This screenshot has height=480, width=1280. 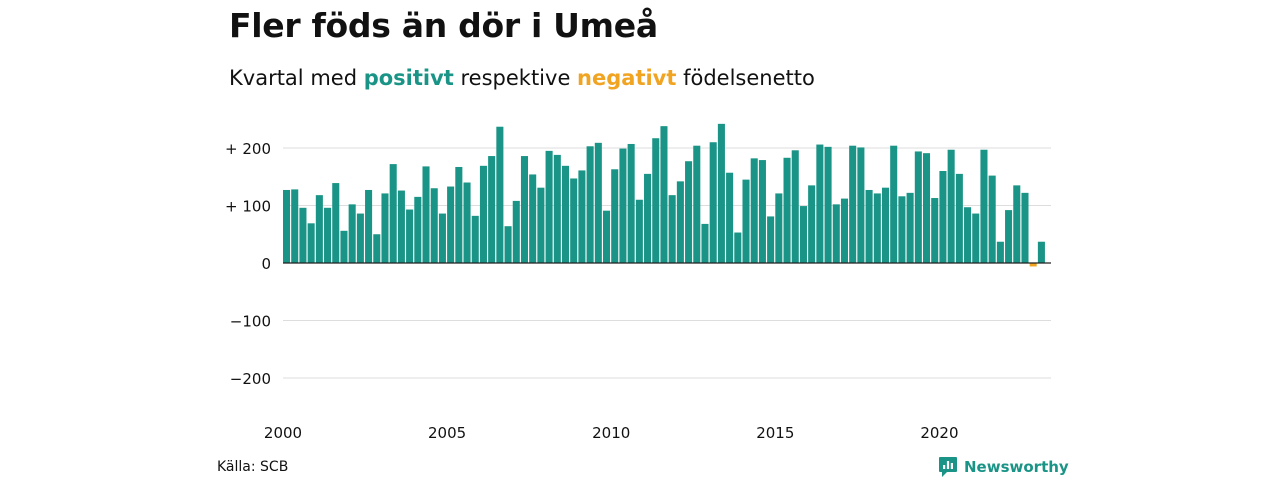 What do you see at coordinates (250, 379) in the screenshot?
I see `y-tick-label: −200` at bounding box center [250, 379].